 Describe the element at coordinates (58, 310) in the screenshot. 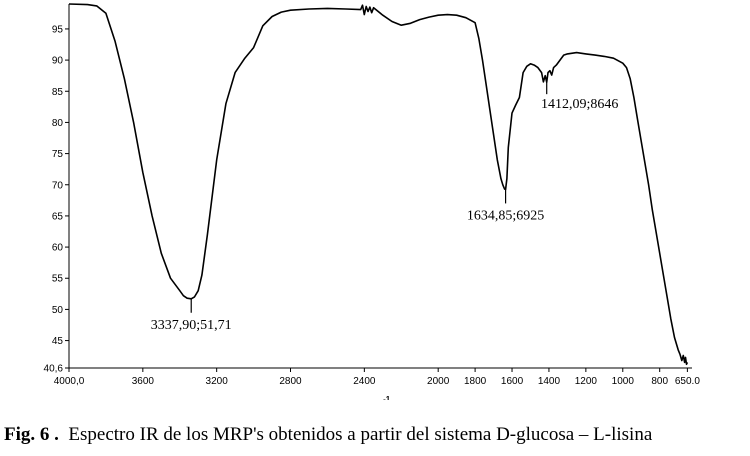

I see `y-tick-label: 50` at that location.